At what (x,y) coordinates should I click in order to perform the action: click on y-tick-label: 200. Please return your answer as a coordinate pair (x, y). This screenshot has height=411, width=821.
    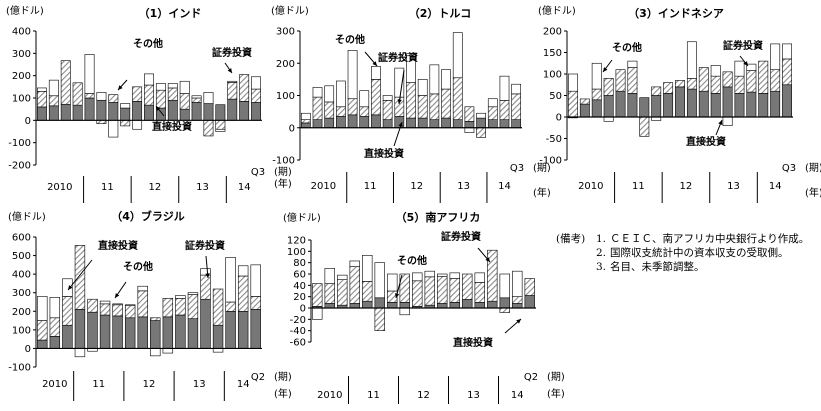
    Looking at the image, I should click on (21, 312).